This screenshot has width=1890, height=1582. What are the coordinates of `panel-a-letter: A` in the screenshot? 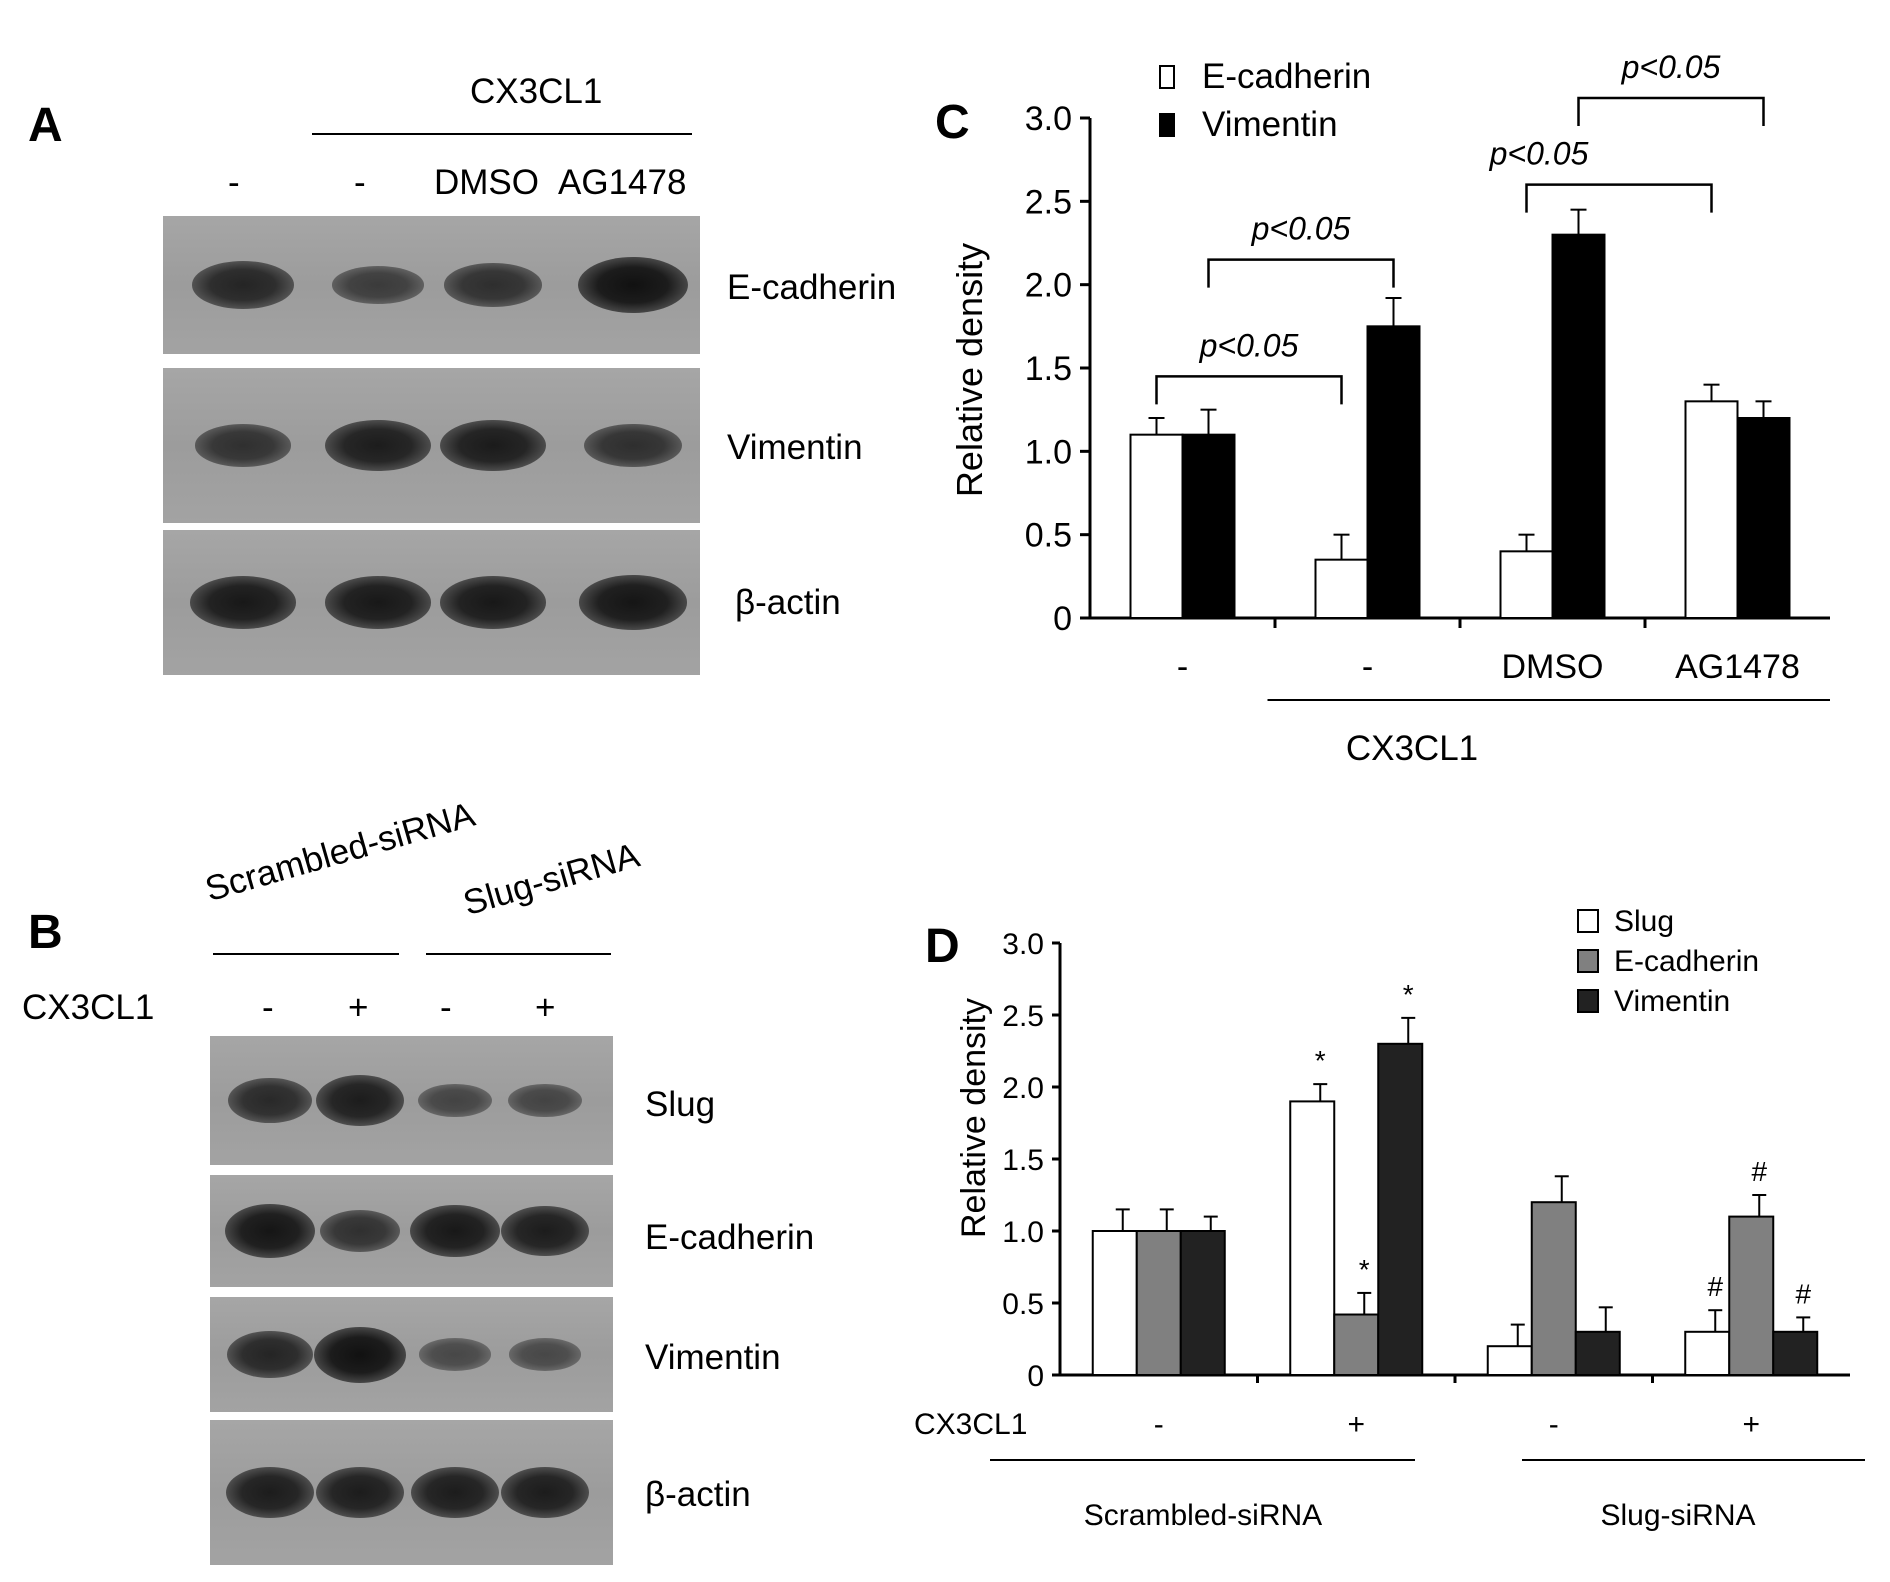 It's located at (45, 125).